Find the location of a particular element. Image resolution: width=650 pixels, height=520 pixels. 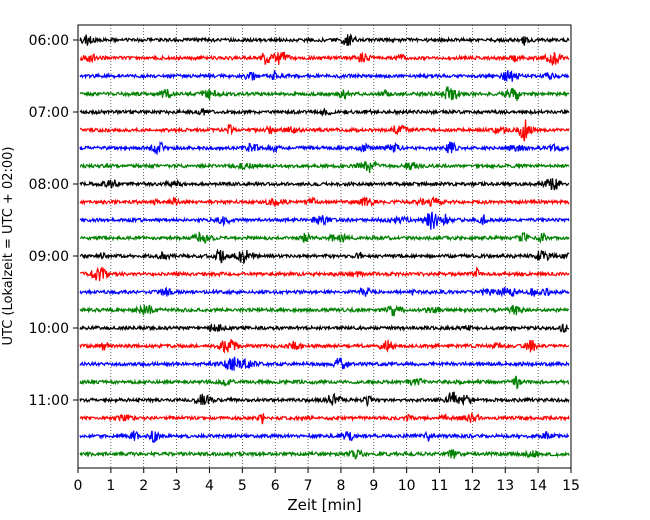

x-tick-label: 12 is located at coordinates (472, 486).